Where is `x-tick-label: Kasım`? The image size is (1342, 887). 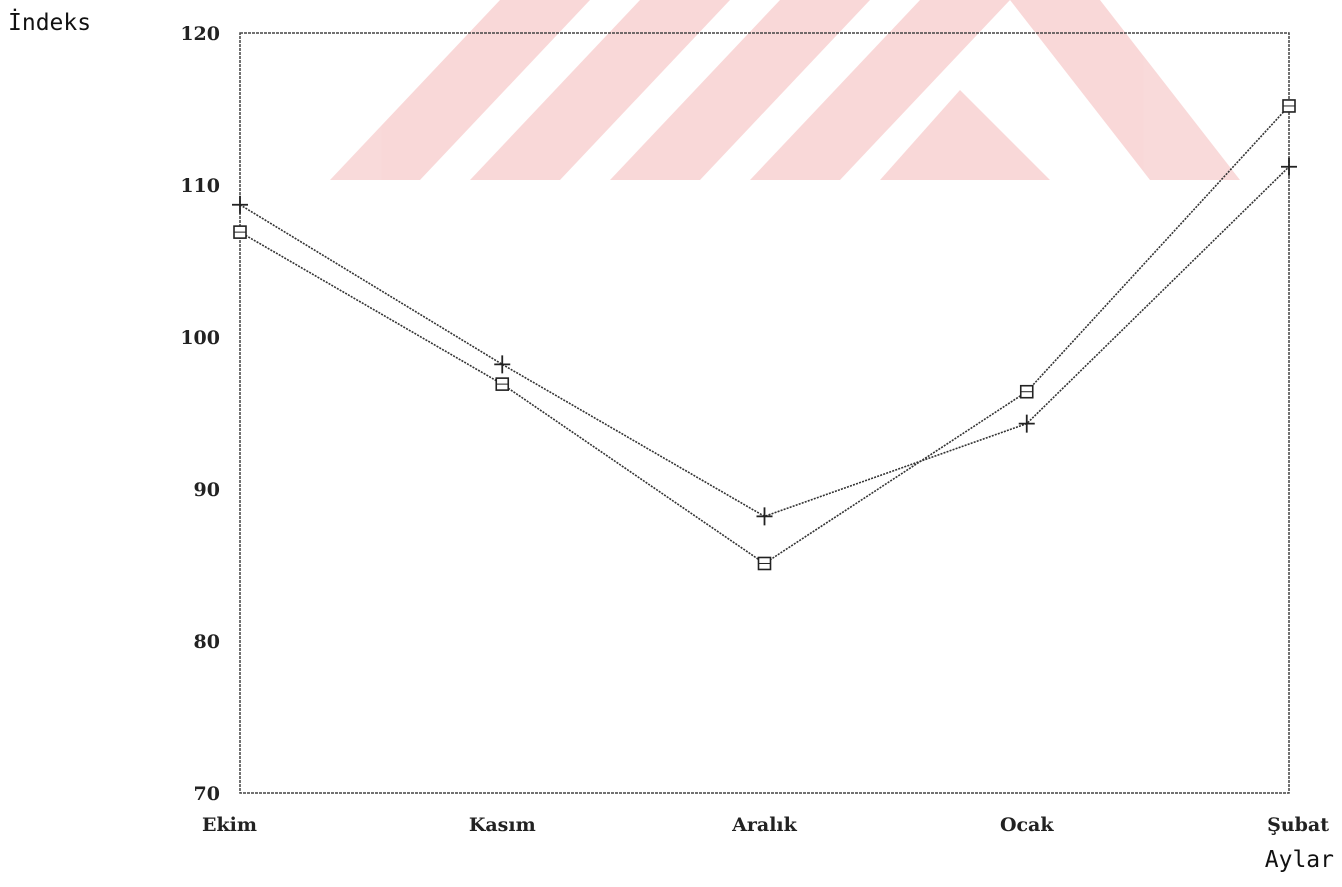 x-tick-label: Kasım is located at coordinates (502, 825).